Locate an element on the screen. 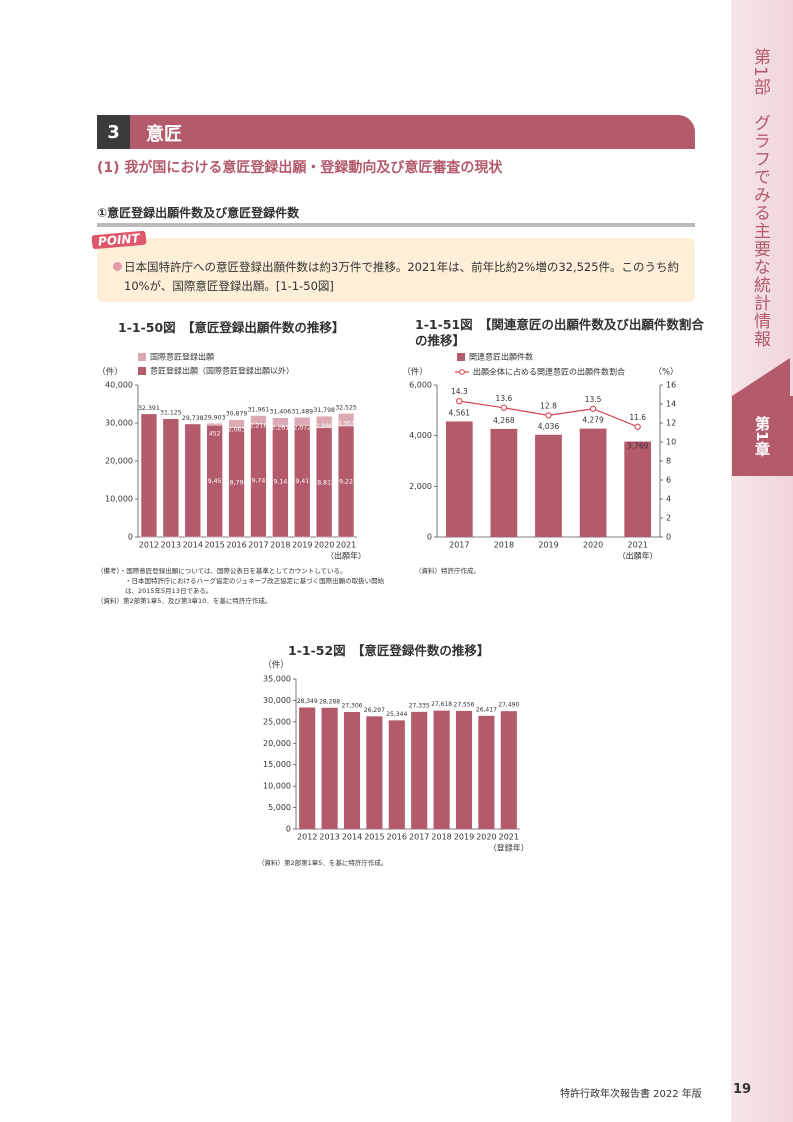 The image size is (793, 1122). data-label: 11.6 is located at coordinates (637, 417).